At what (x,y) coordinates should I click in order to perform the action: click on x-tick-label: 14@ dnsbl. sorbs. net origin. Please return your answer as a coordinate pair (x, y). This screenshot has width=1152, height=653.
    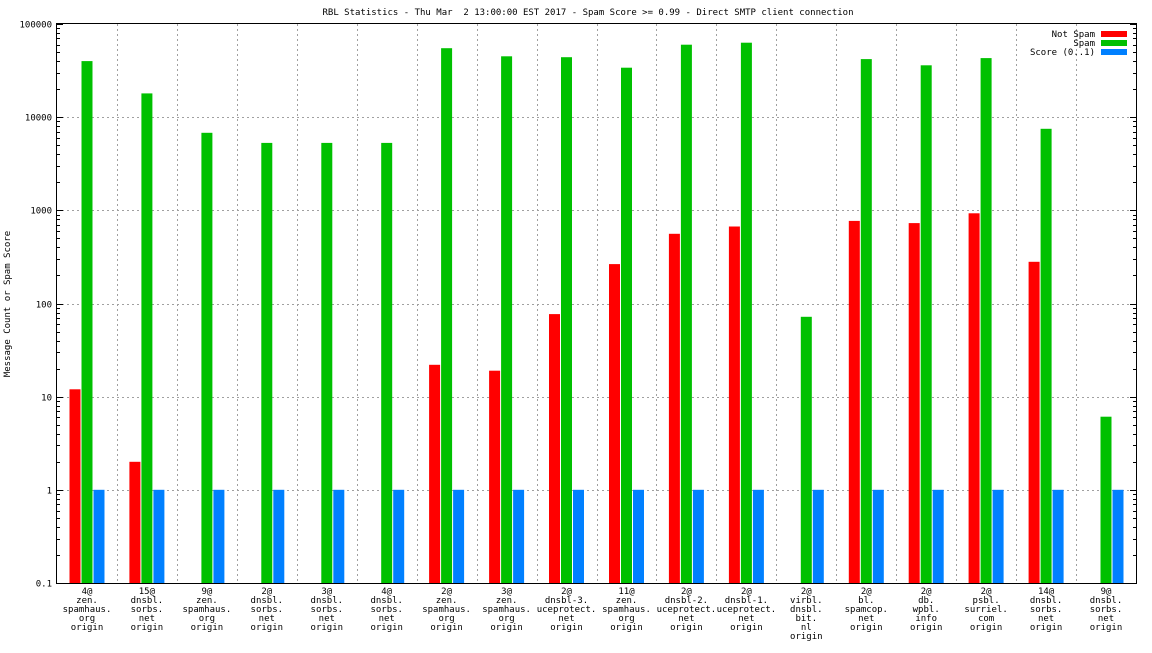
    Looking at the image, I should click on (1046, 610).